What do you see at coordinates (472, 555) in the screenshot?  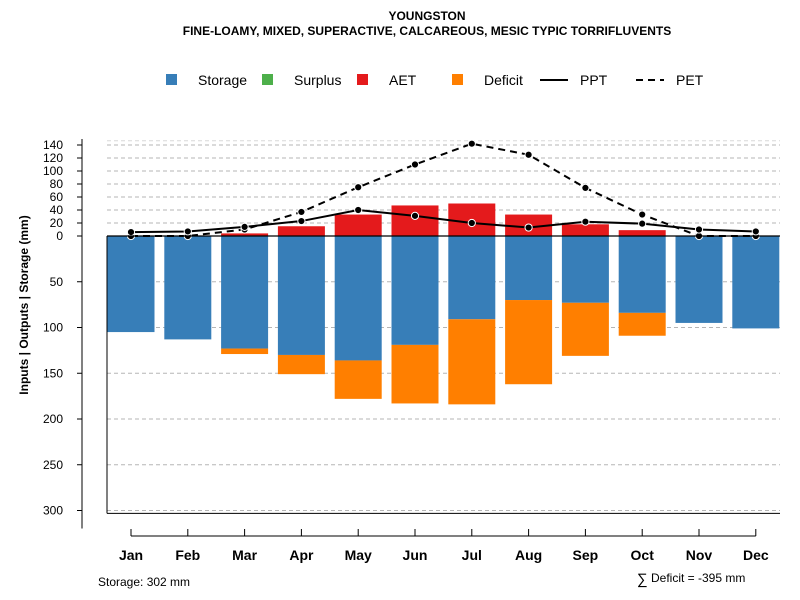 I see `xtick-label-jul: Jul` at bounding box center [472, 555].